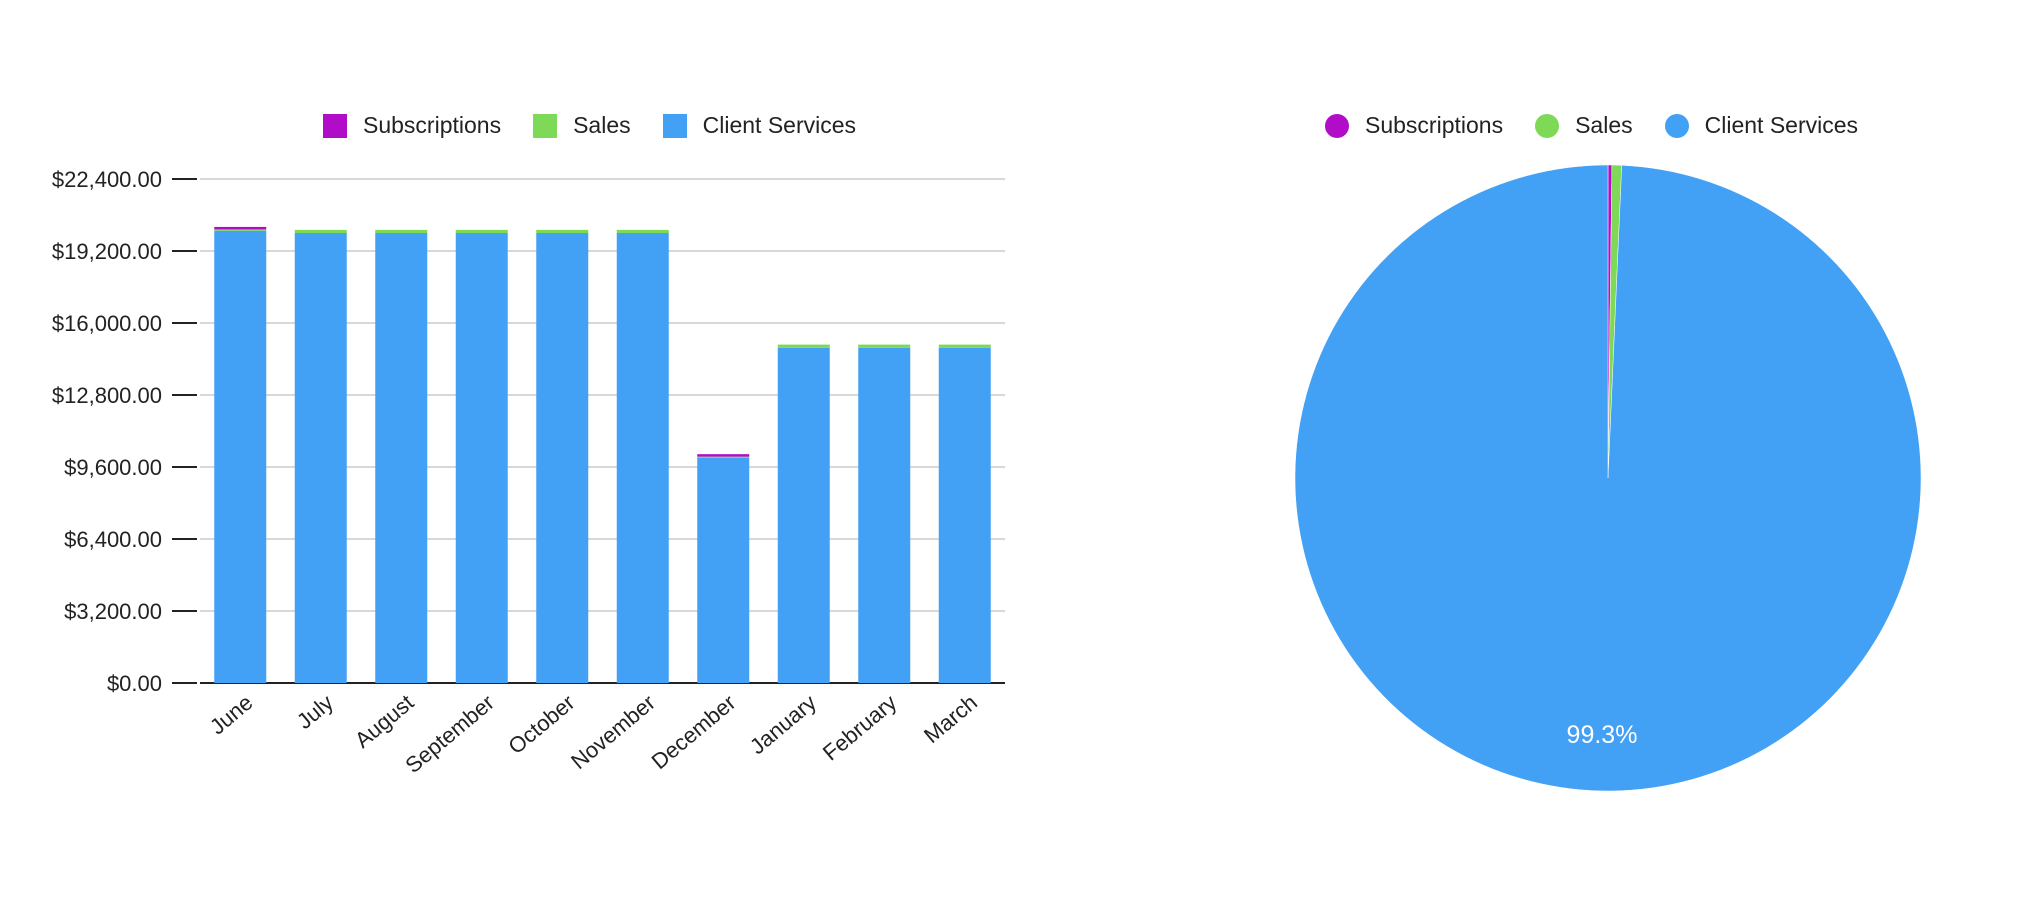 The width and height of the screenshot is (2034, 900). I want to click on sales-swatch-icon, so click(545, 125).